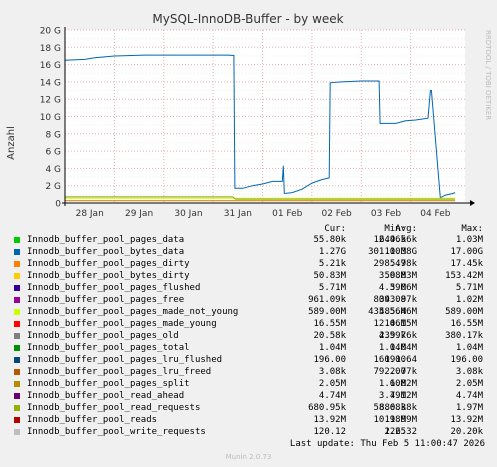  I want to click on legend-avg: 59.83M, so click(400, 276).